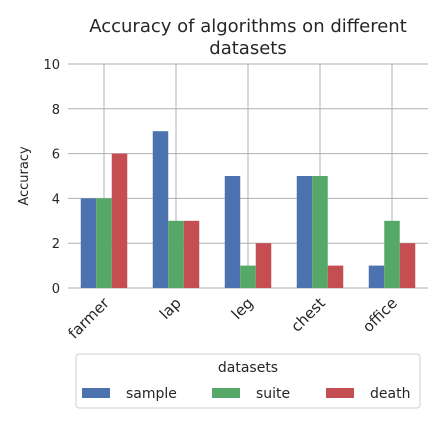  Describe the element at coordinates (335, 276) in the screenshot. I see `bar-death-chest` at that location.